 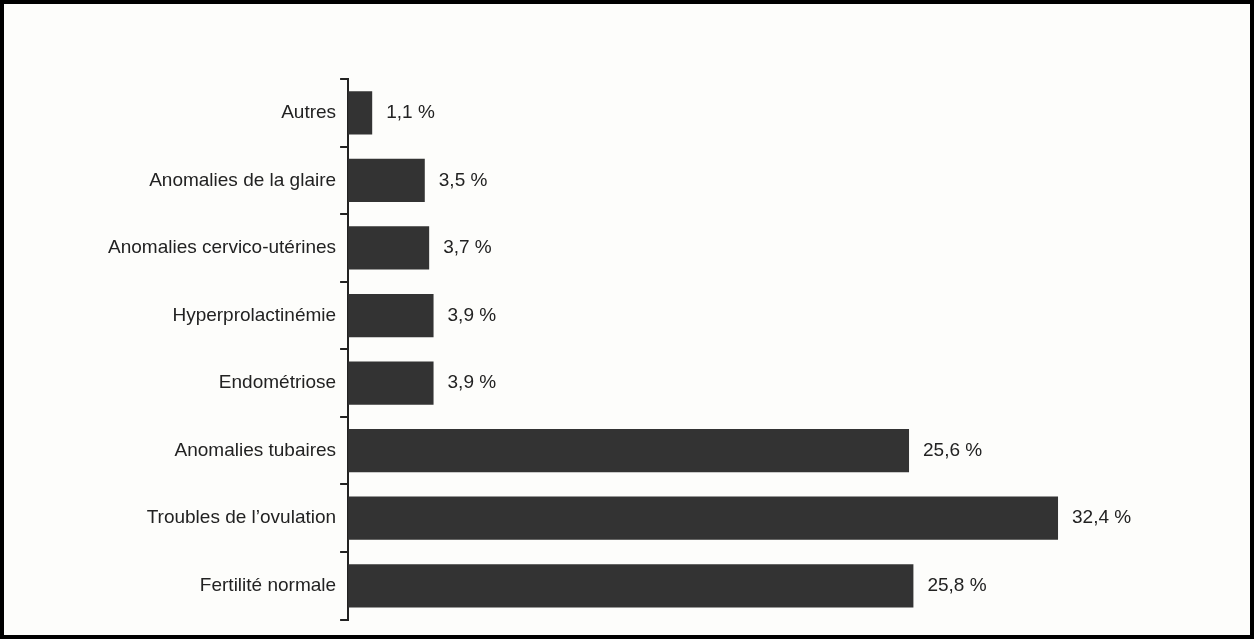 I want to click on y-tick-label: Anomalies de la glaire, so click(x=243, y=179).